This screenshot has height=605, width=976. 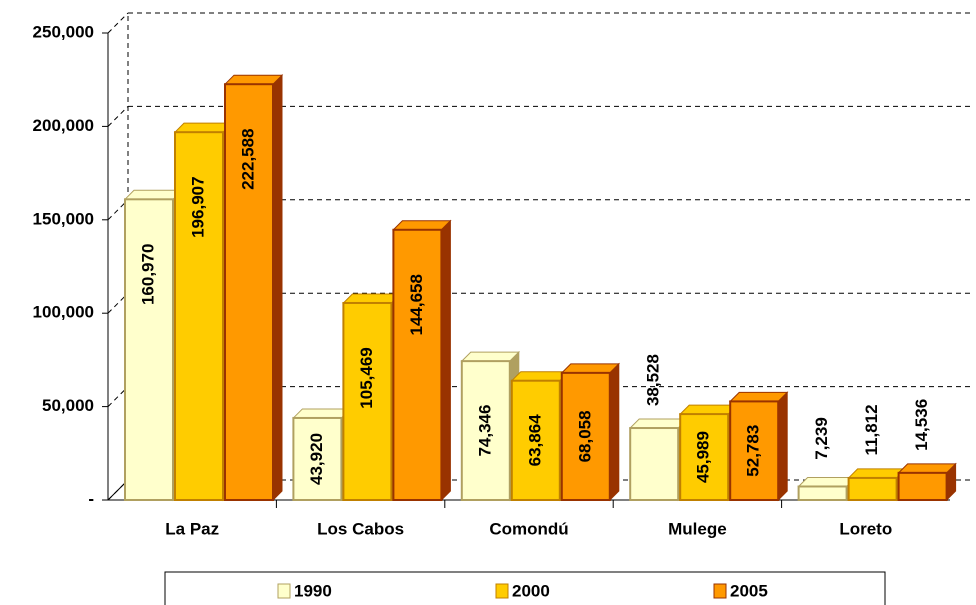 I want to click on value-label: 45,989, so click(x=703, y=457).